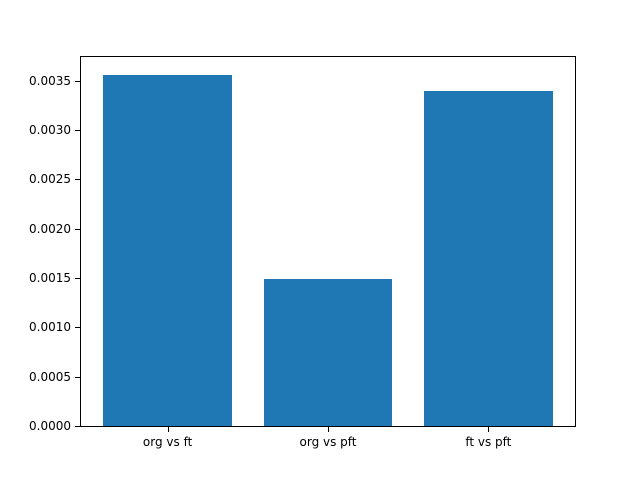  What do you see at coordinates (50, 80) in the screenshot?
I see `y-tick-label: 0.0035` at bounding box center [50, 80].